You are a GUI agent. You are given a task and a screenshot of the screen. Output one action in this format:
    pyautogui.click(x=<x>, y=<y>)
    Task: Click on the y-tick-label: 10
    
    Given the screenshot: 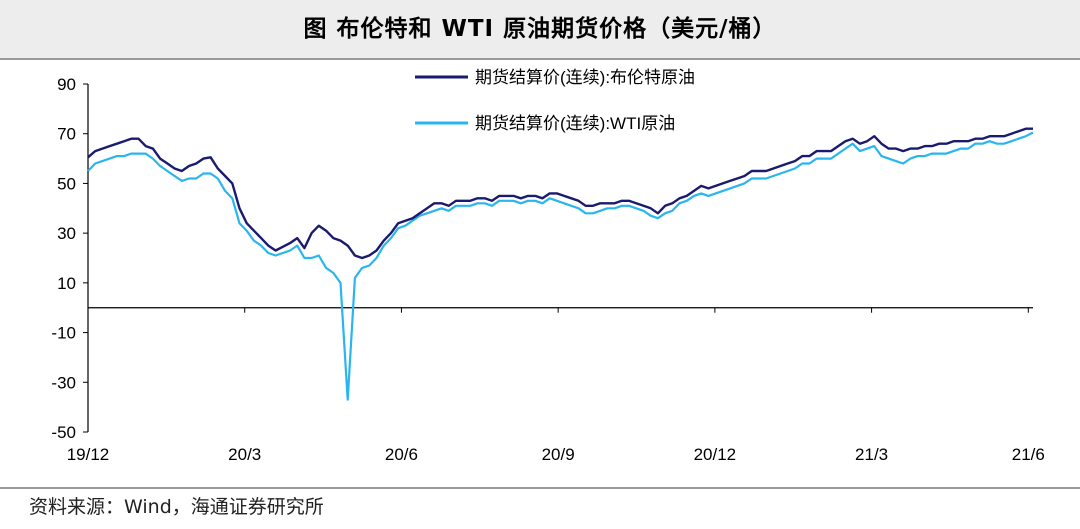 What is the action you would take?
    pyautogui.click(x=66, y=283)
    